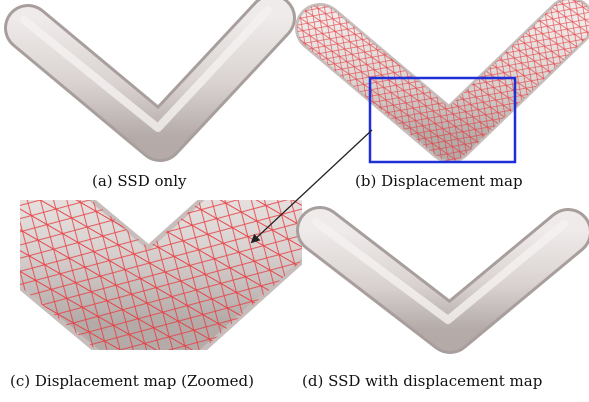 This screenshot has width=589, height=402. What do you see at coordinates (442, 120) in the screenshot?
I see `zoom-box` at bounding box center [442, 120].